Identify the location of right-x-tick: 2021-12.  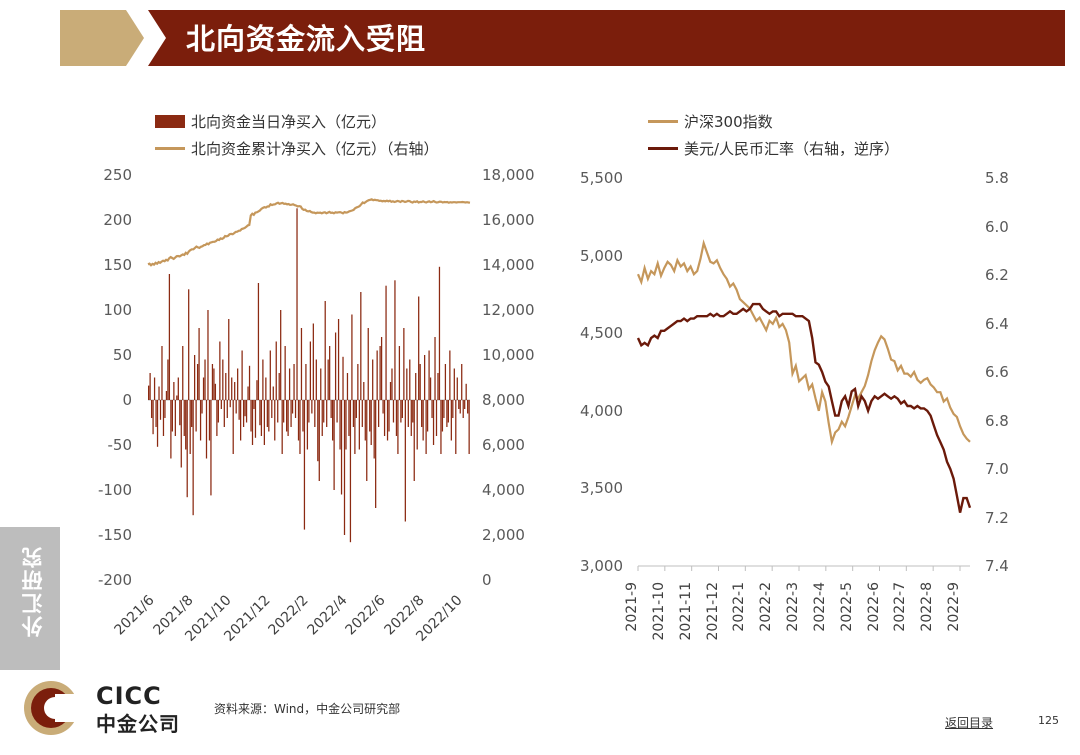
(712, 611).